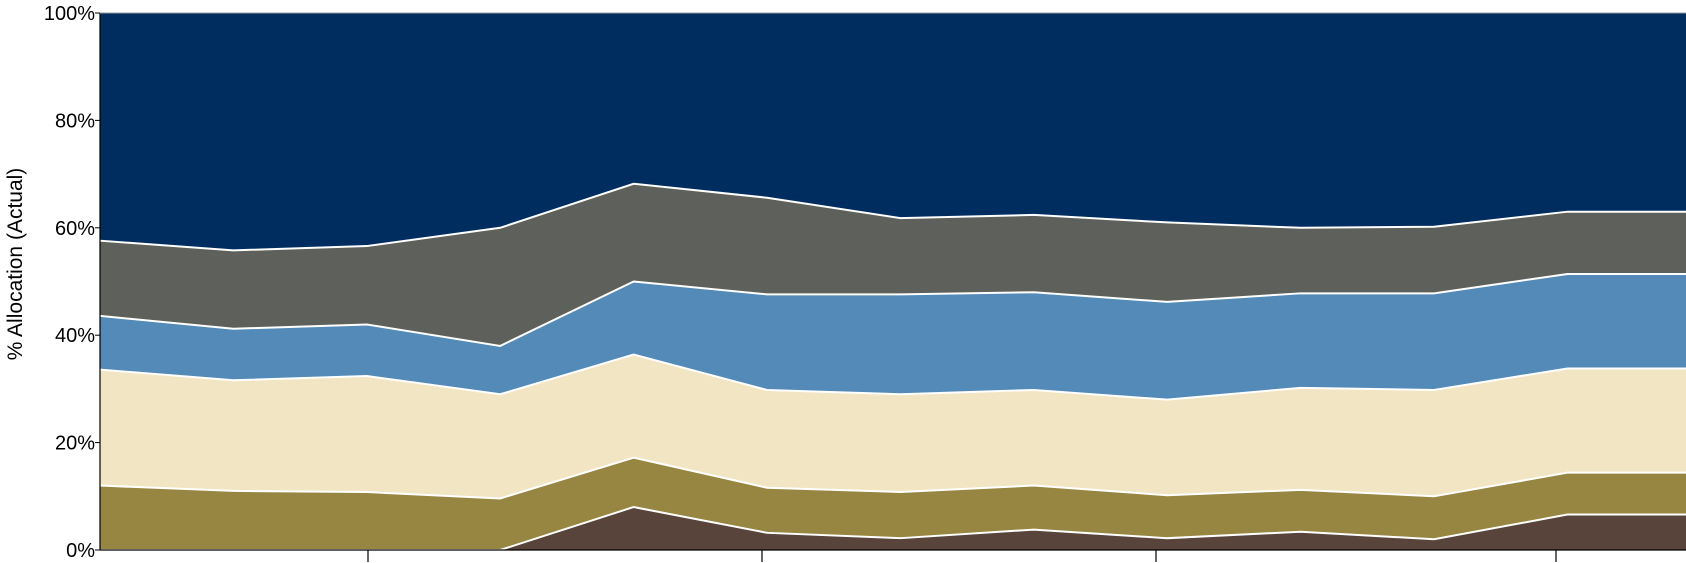 This screenshot has width=1686, height=563. I want to click on y-tick-label: 0%, so click(80, 551).